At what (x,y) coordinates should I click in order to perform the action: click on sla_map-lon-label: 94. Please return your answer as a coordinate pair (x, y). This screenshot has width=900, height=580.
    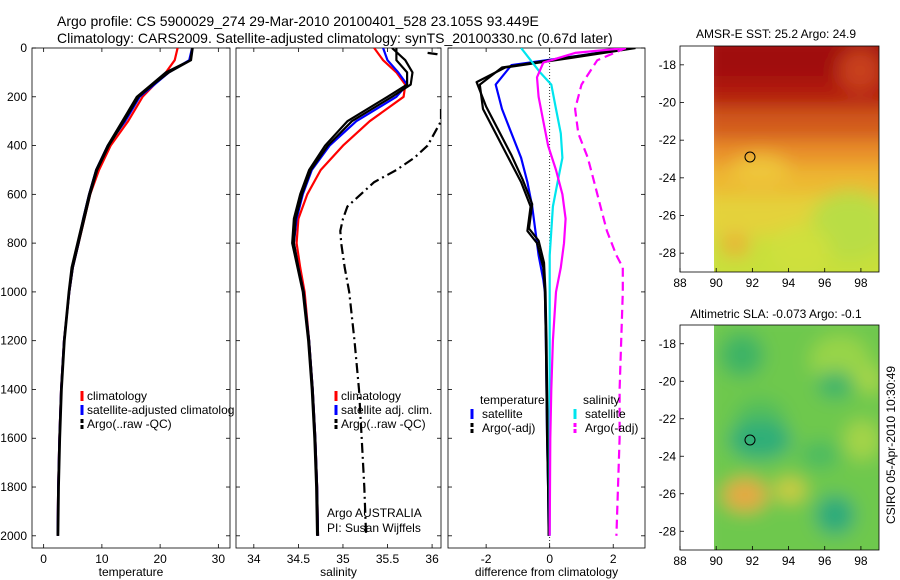
    Looking at the image, I should click on (789, 561).